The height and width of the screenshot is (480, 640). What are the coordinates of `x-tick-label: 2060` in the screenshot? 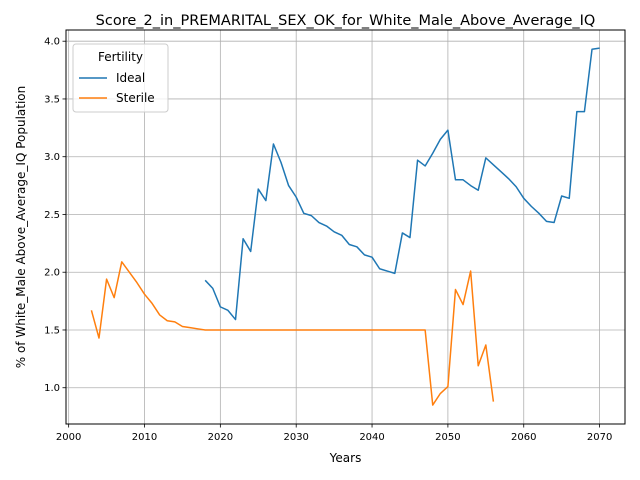 It's located at (523, 437).